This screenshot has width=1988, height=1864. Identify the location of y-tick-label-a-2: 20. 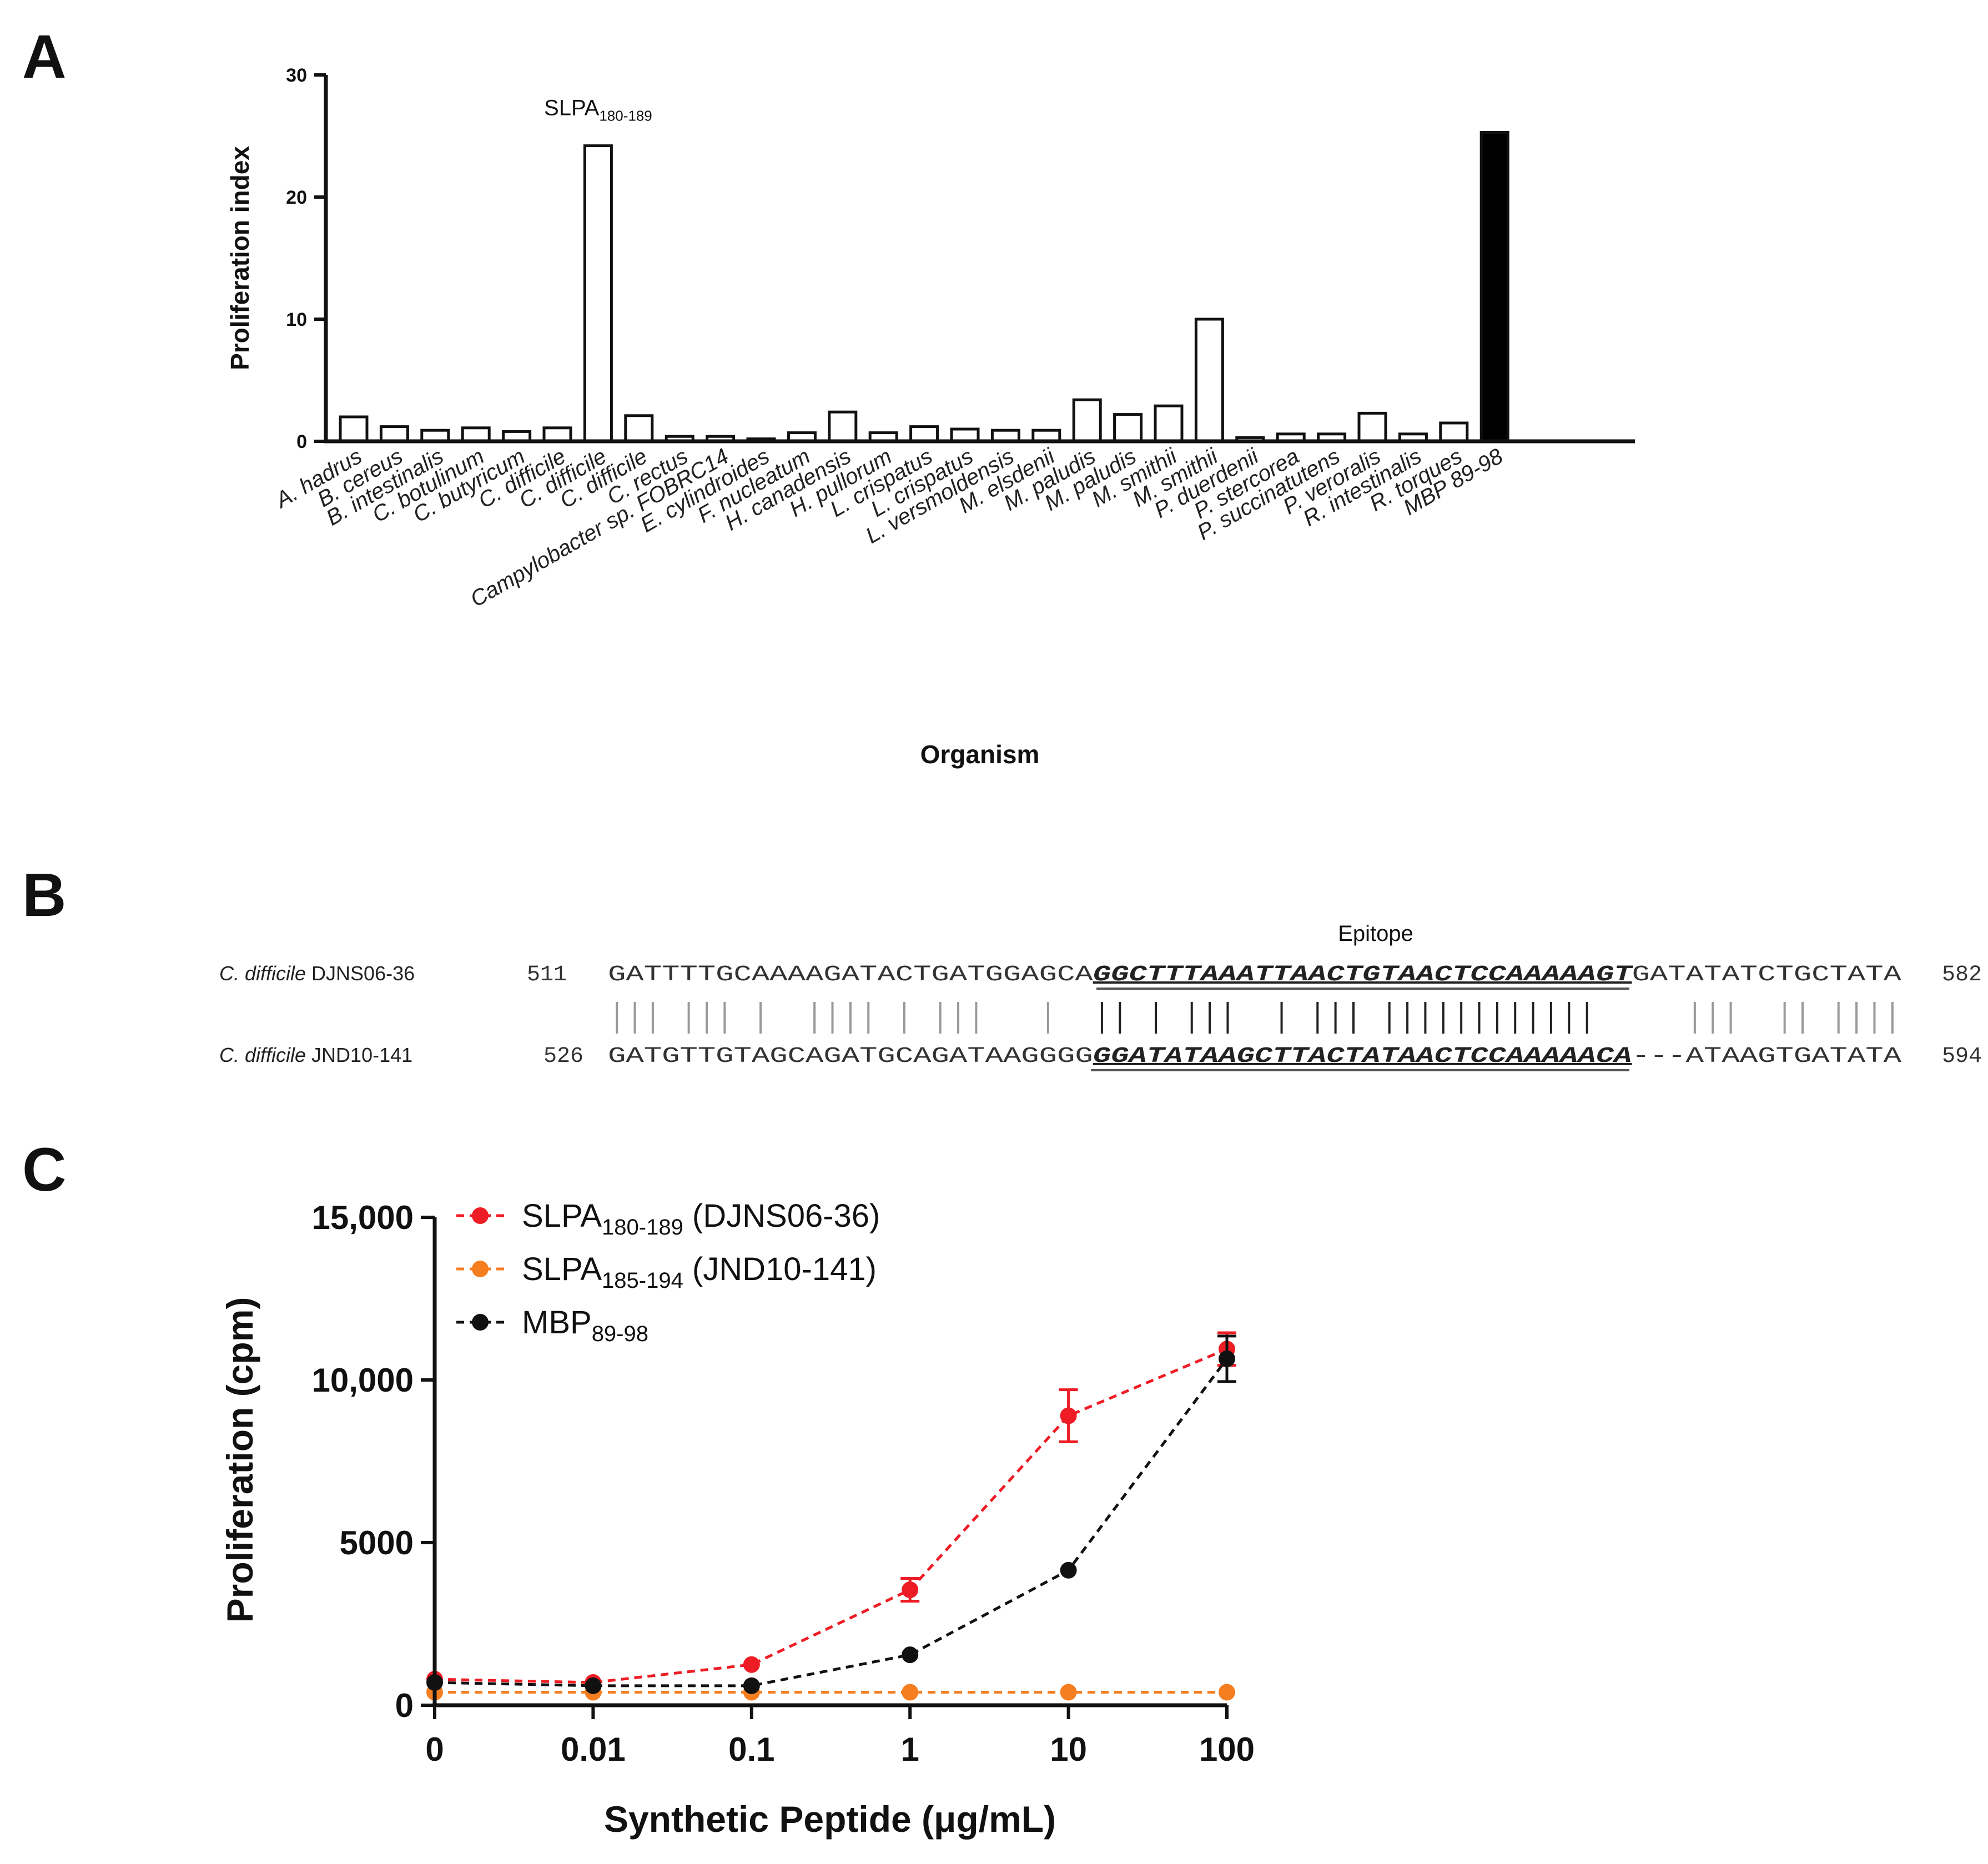
(296, 197).